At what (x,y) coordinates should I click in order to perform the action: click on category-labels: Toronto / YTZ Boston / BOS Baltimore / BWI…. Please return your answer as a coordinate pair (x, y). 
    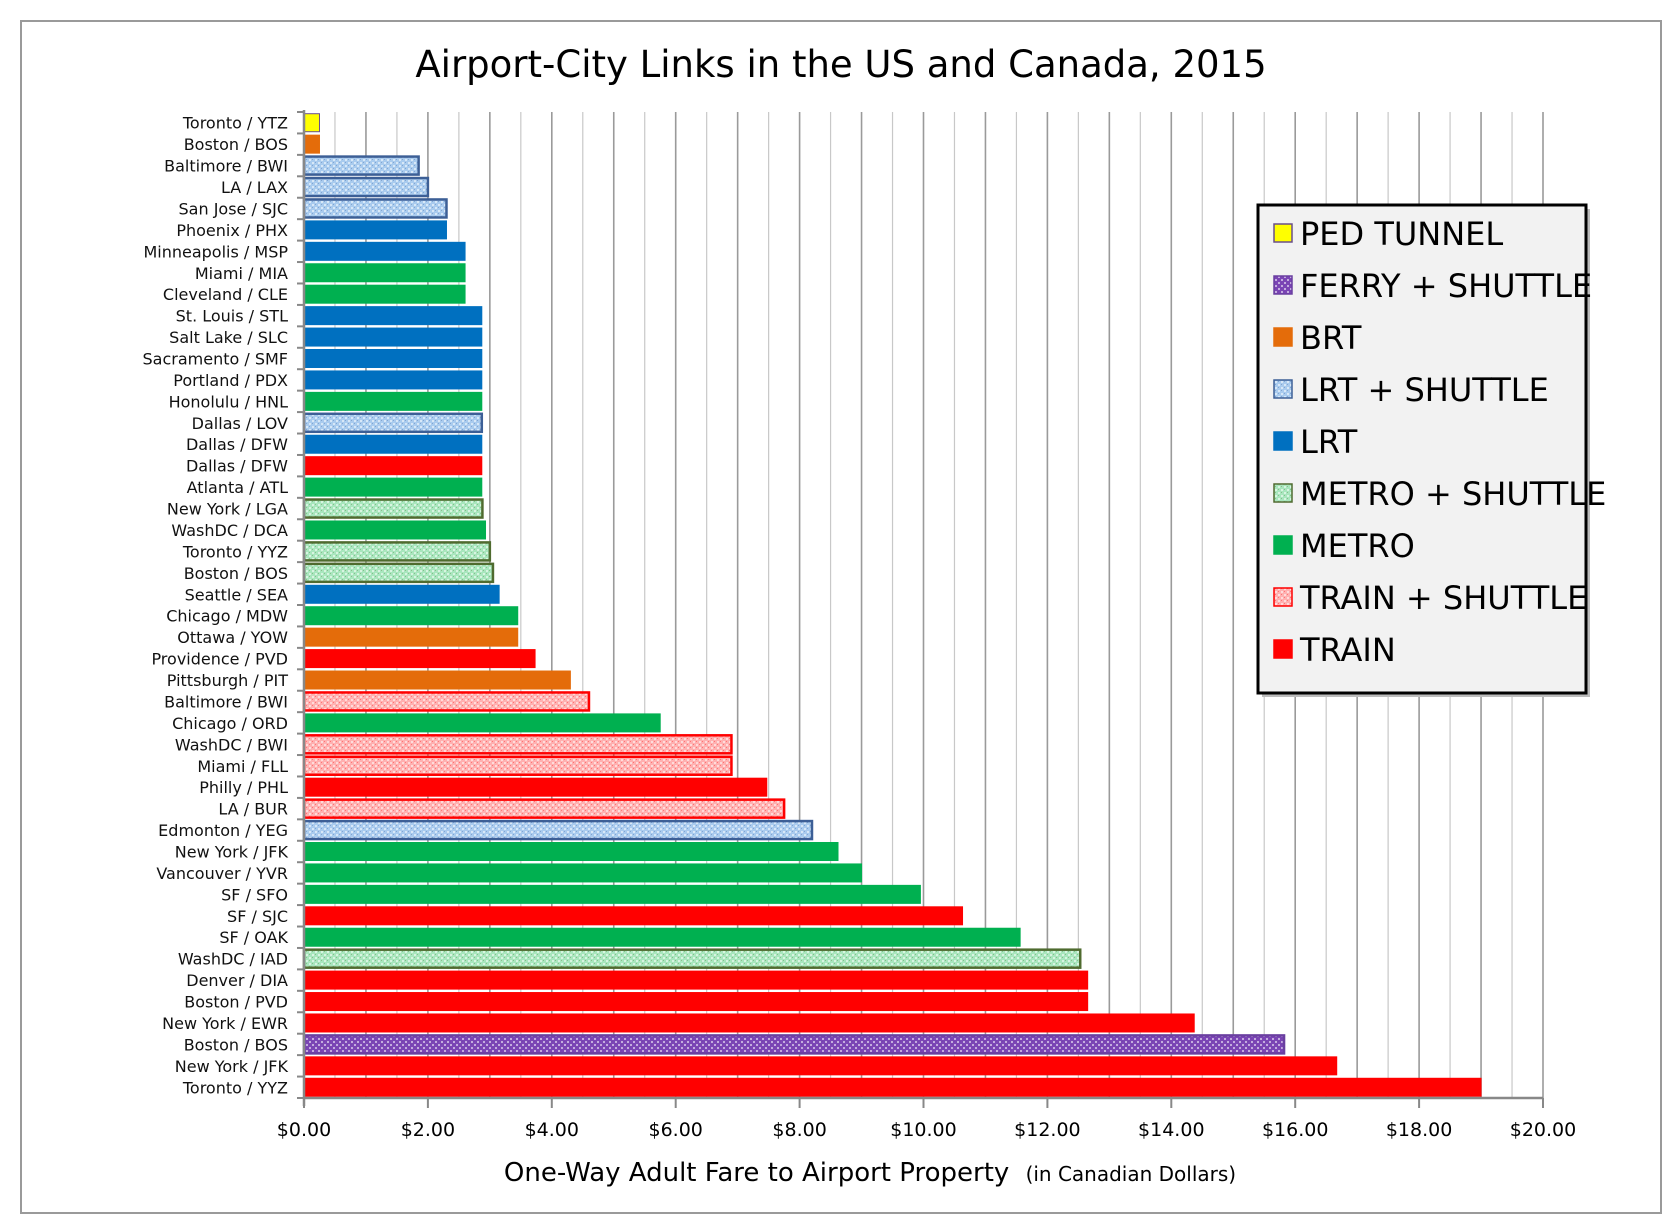
    Looking at the image, I should click on (216, 606).